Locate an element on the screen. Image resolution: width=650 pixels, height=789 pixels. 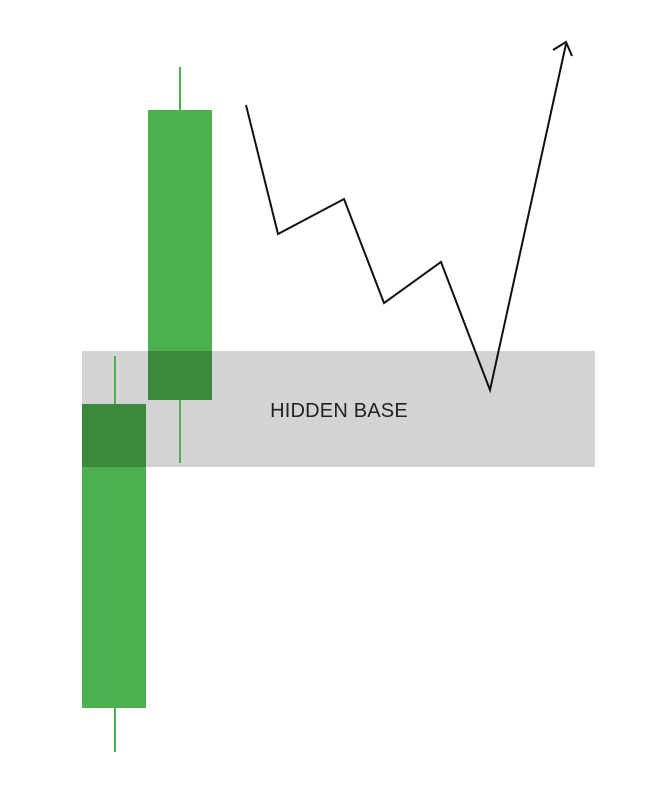
zone-overlap-upper-candle is located at coordinates (180, 375).